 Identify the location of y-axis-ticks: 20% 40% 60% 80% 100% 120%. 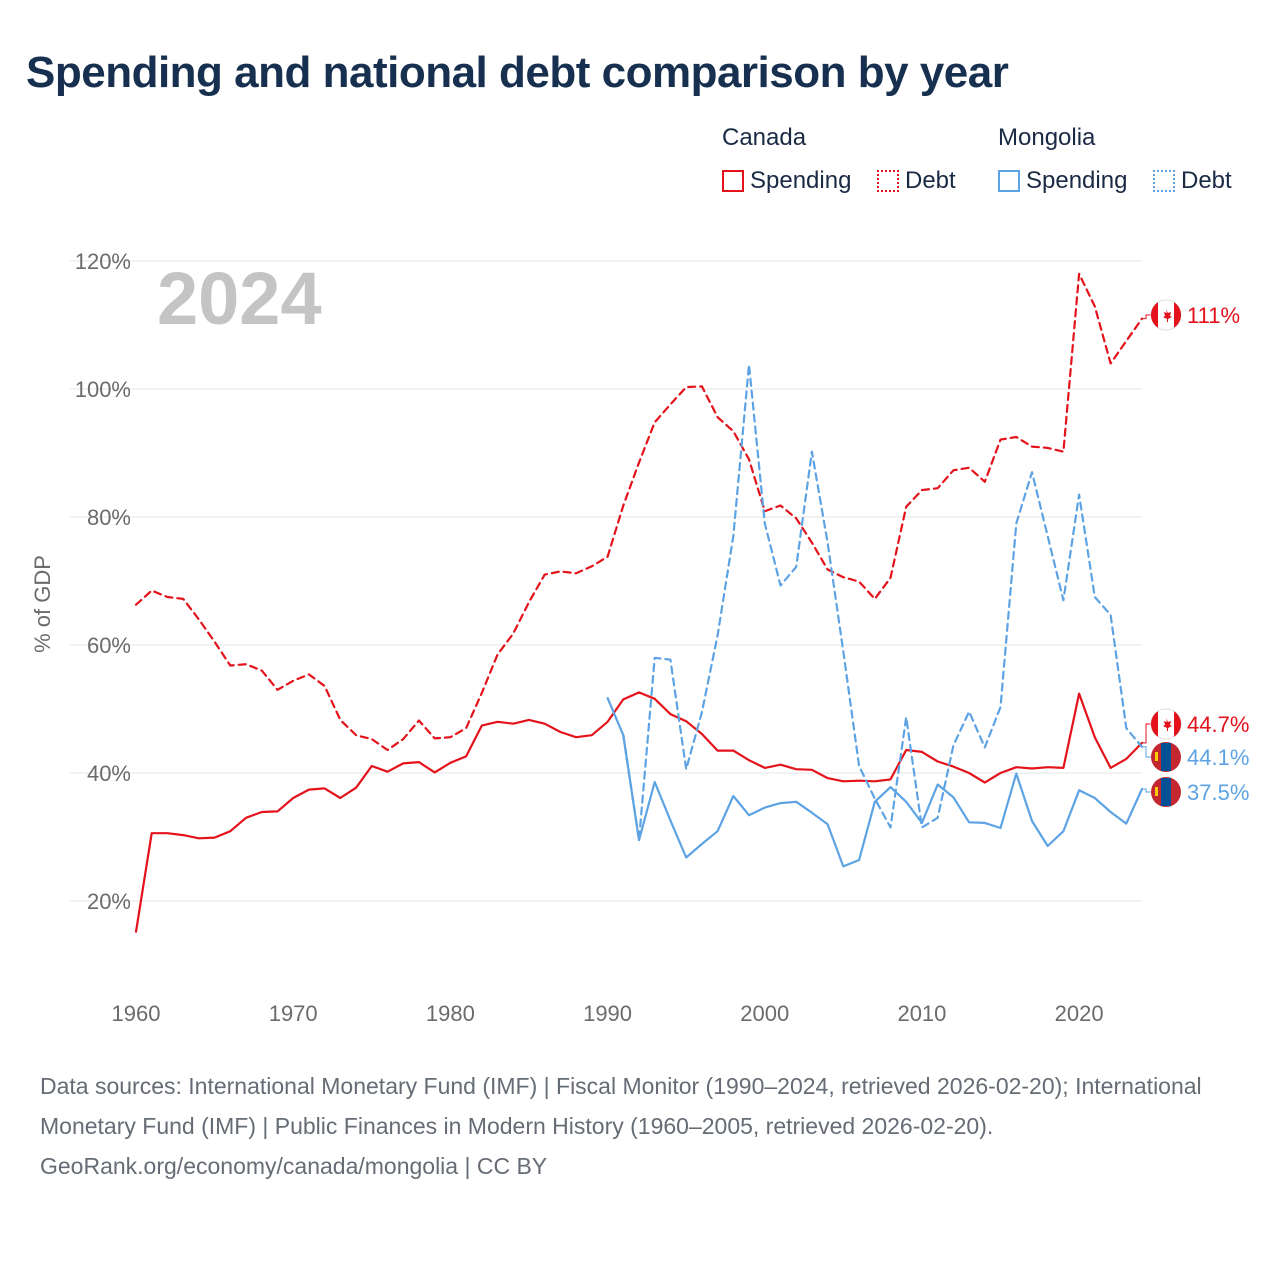
(103, 581).